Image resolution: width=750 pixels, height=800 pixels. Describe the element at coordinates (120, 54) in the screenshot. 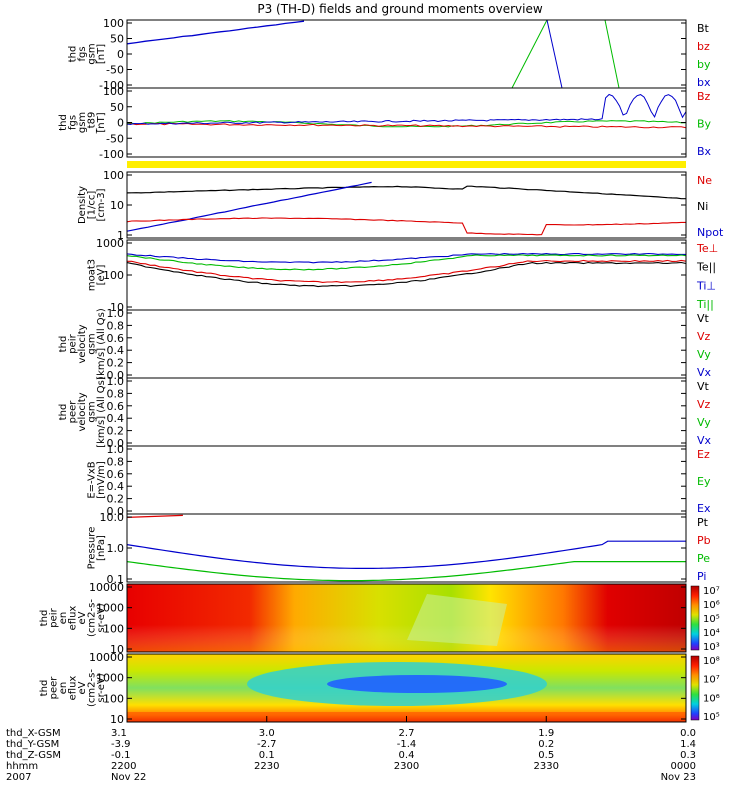

I see `ytick-label: 0` at that location.